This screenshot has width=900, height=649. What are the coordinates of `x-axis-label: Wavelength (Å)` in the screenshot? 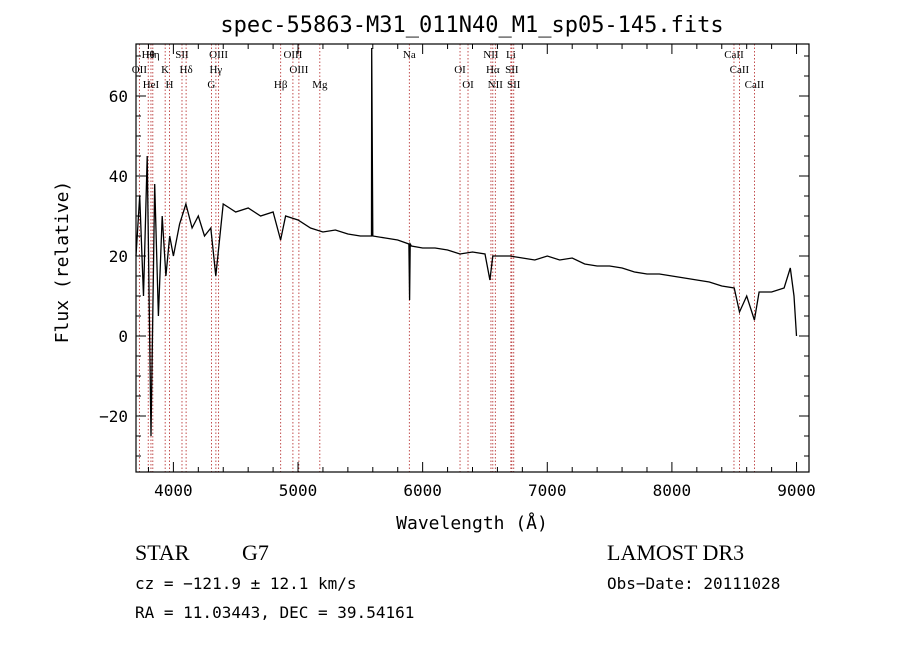 It's located at (472, 523).